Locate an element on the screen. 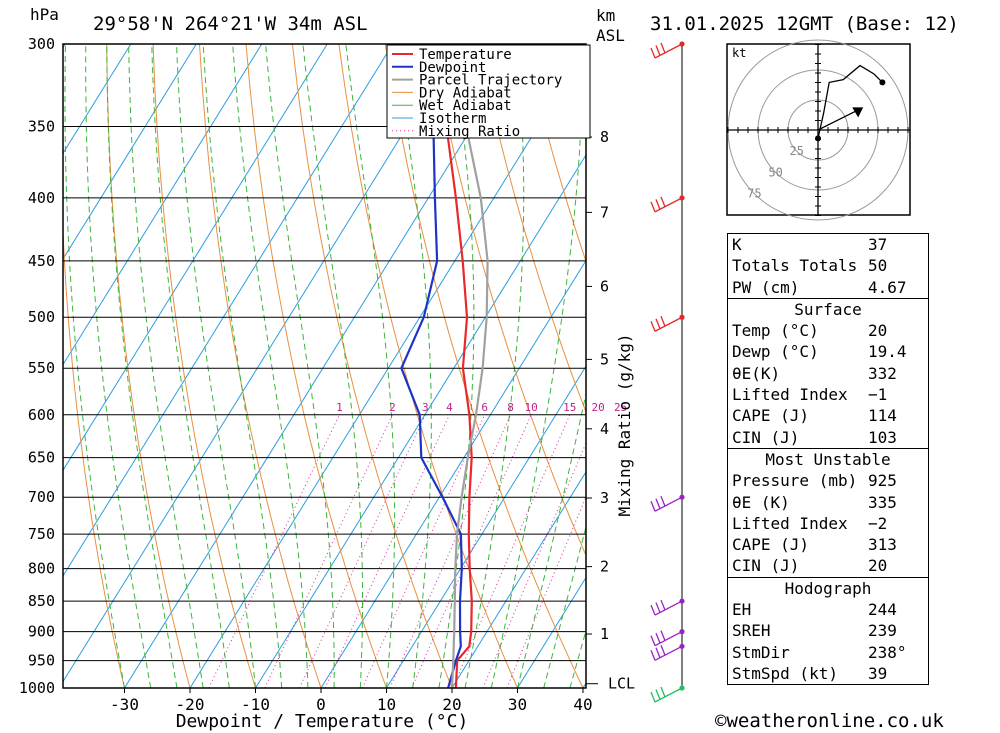 This screenshot has width=1000, height=733. stat-row: CAPE (J) 114 is located at coordinates (814, 416).